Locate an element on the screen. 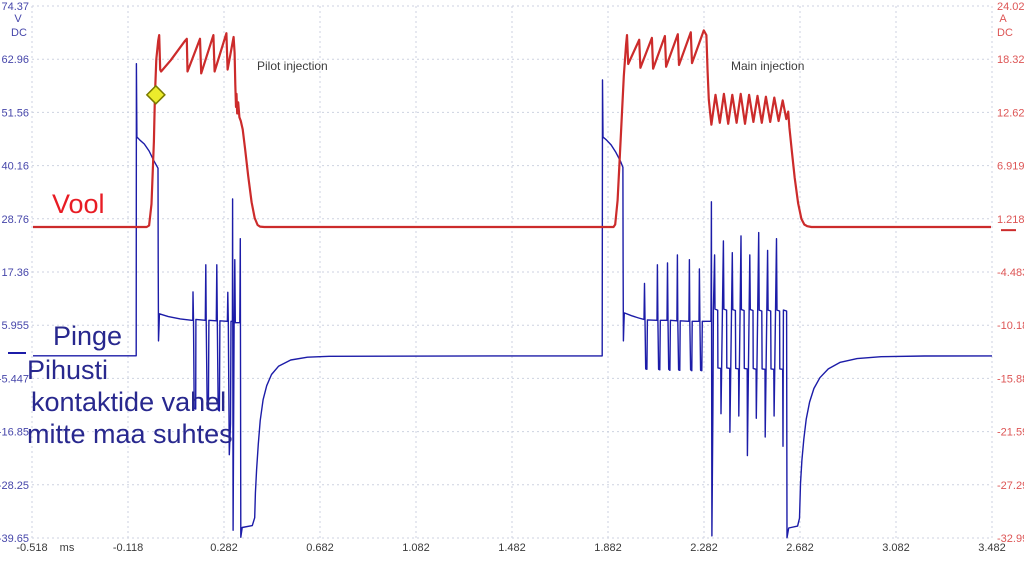 Image resolution: width=1024 pixels, height=562 pixels. x-axis-tick-label: 1.082 is located at coordinates (416, 548).